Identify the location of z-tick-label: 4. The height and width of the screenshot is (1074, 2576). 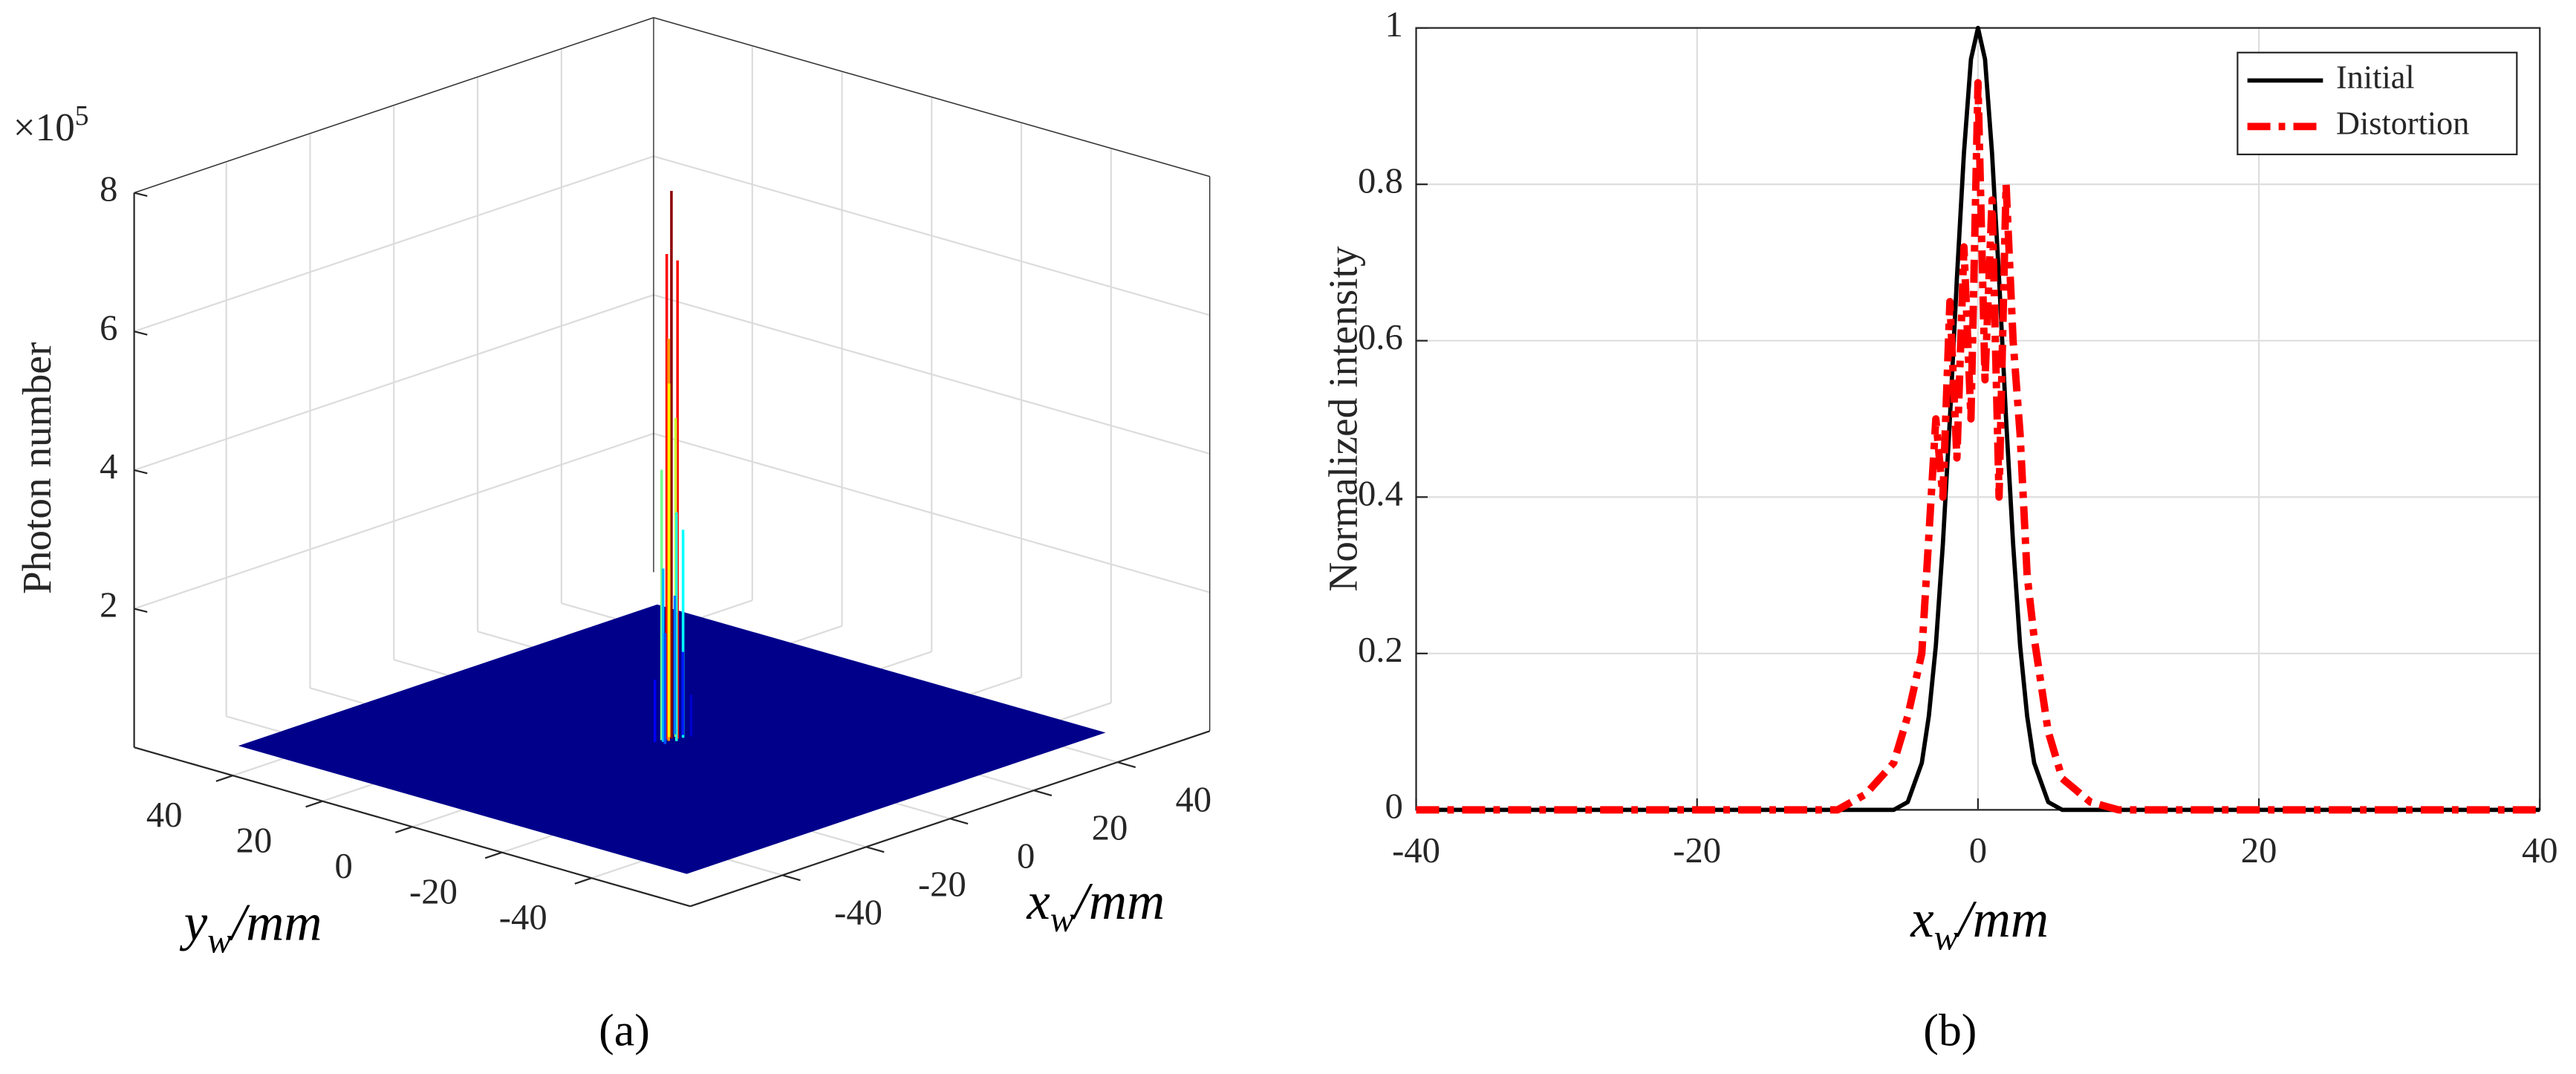
(108, 466).